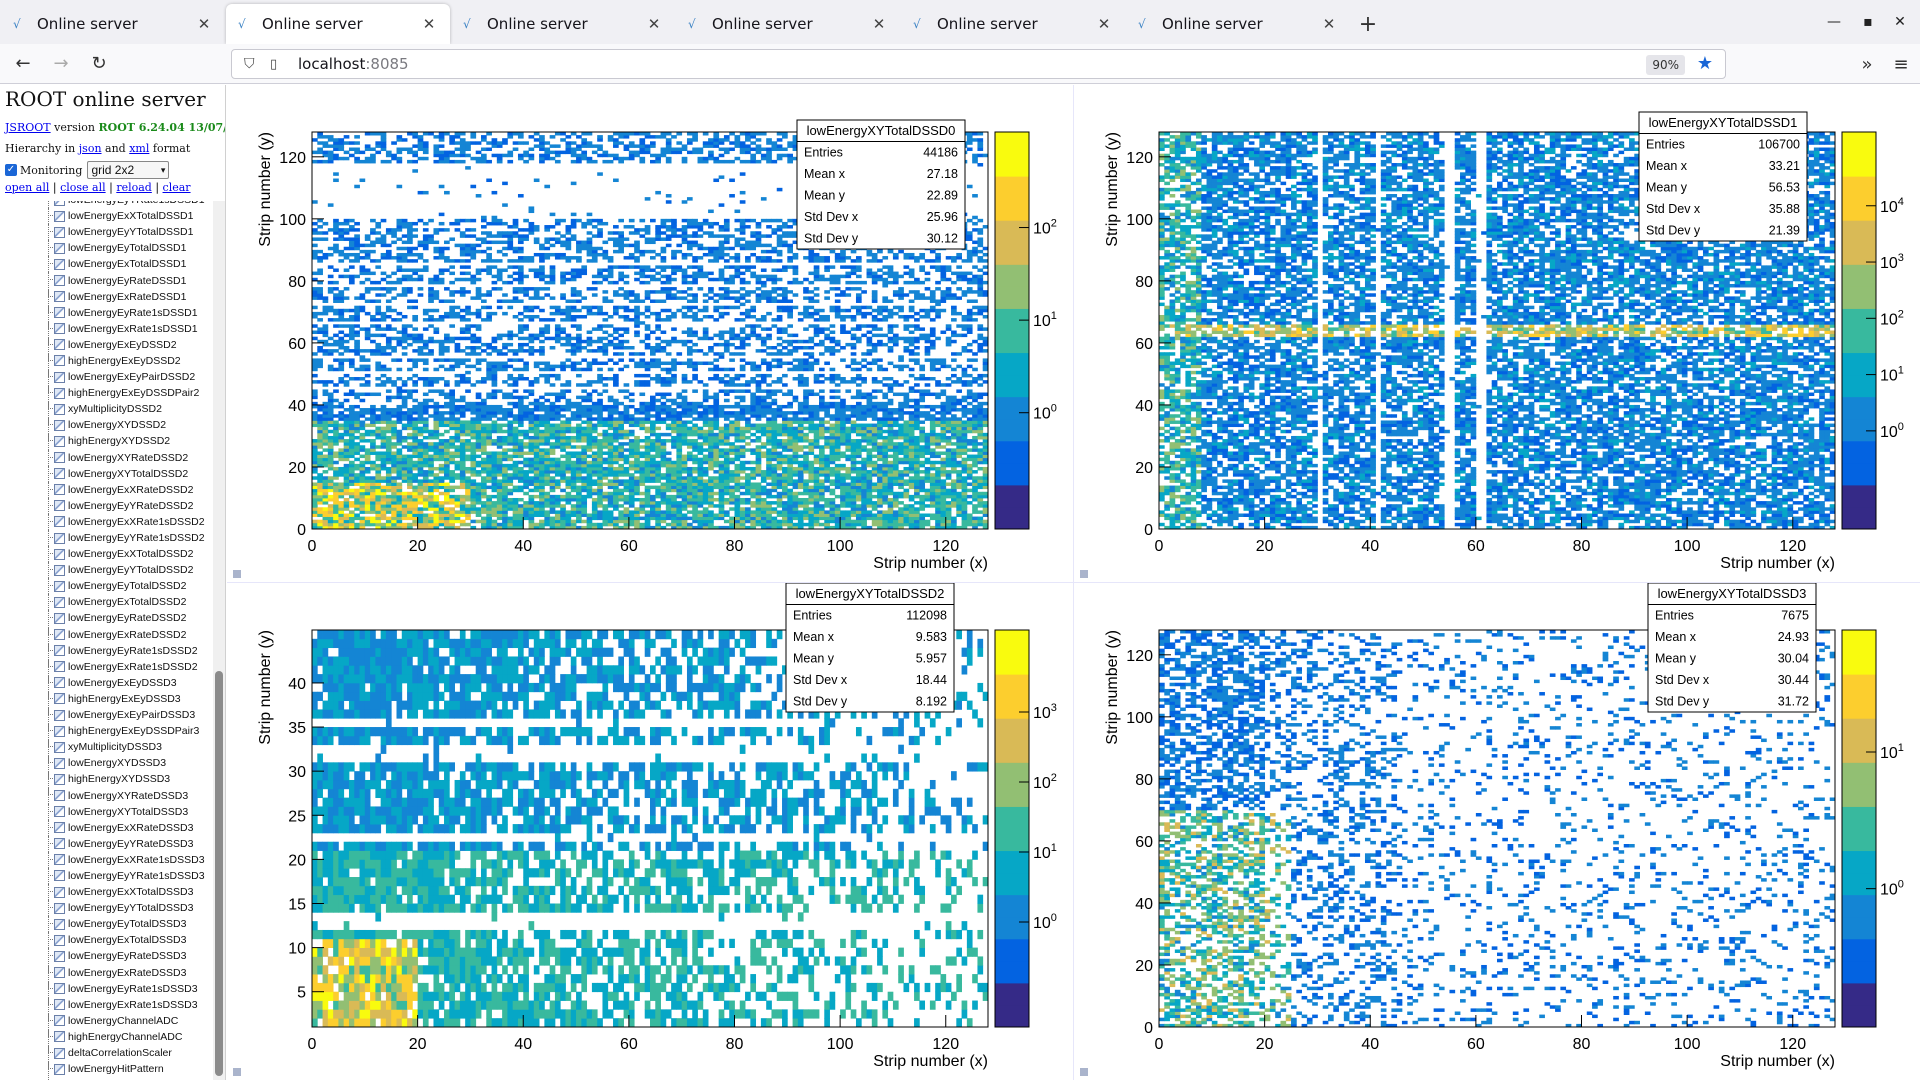  Describe the element at coordinates (106, 1069) in the screenshot. I see `tree-item: lowEnergyHitPattern` at that location.